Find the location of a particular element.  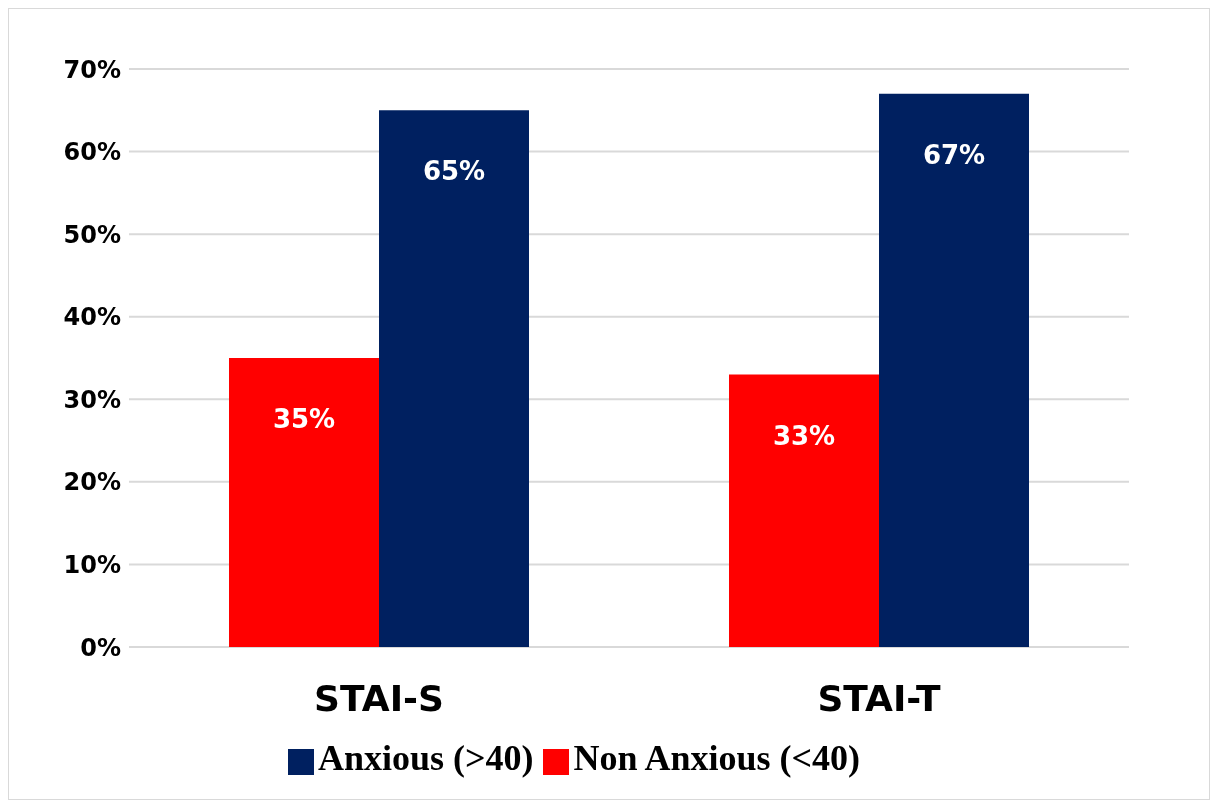

data-label: 67% is located at coordinates (954, 154).